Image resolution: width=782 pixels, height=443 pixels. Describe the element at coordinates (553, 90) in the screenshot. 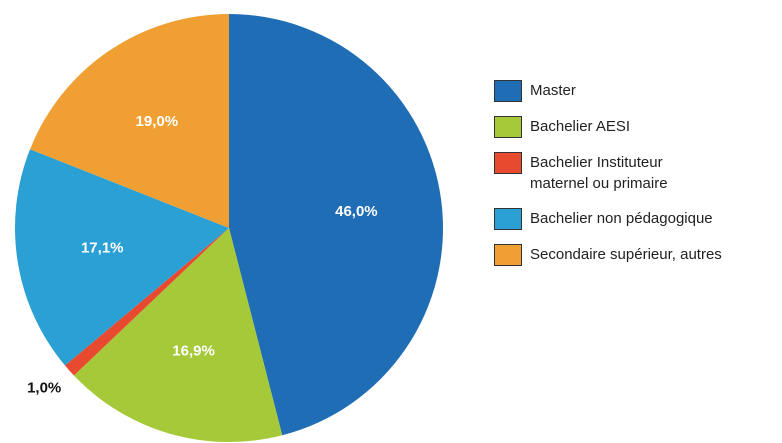

I see `legend-label: Master` at that location.